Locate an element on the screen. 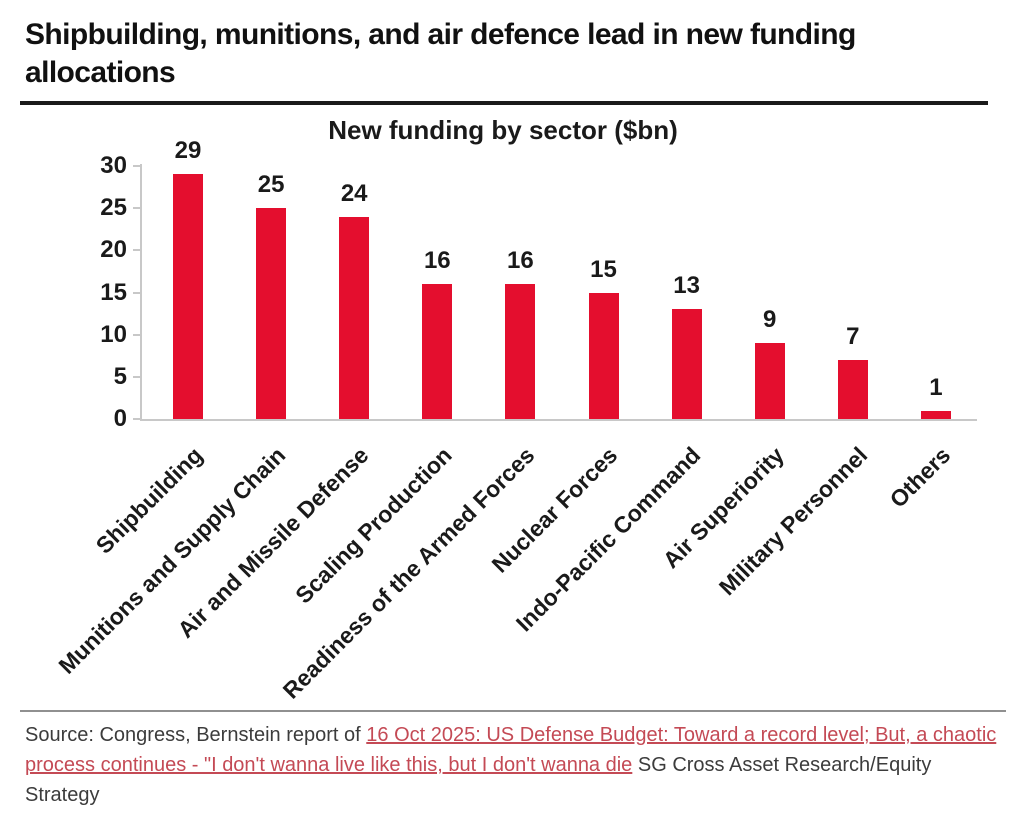  chart-title: New funding by sector ($bn) is located at coordinates (503, 130).